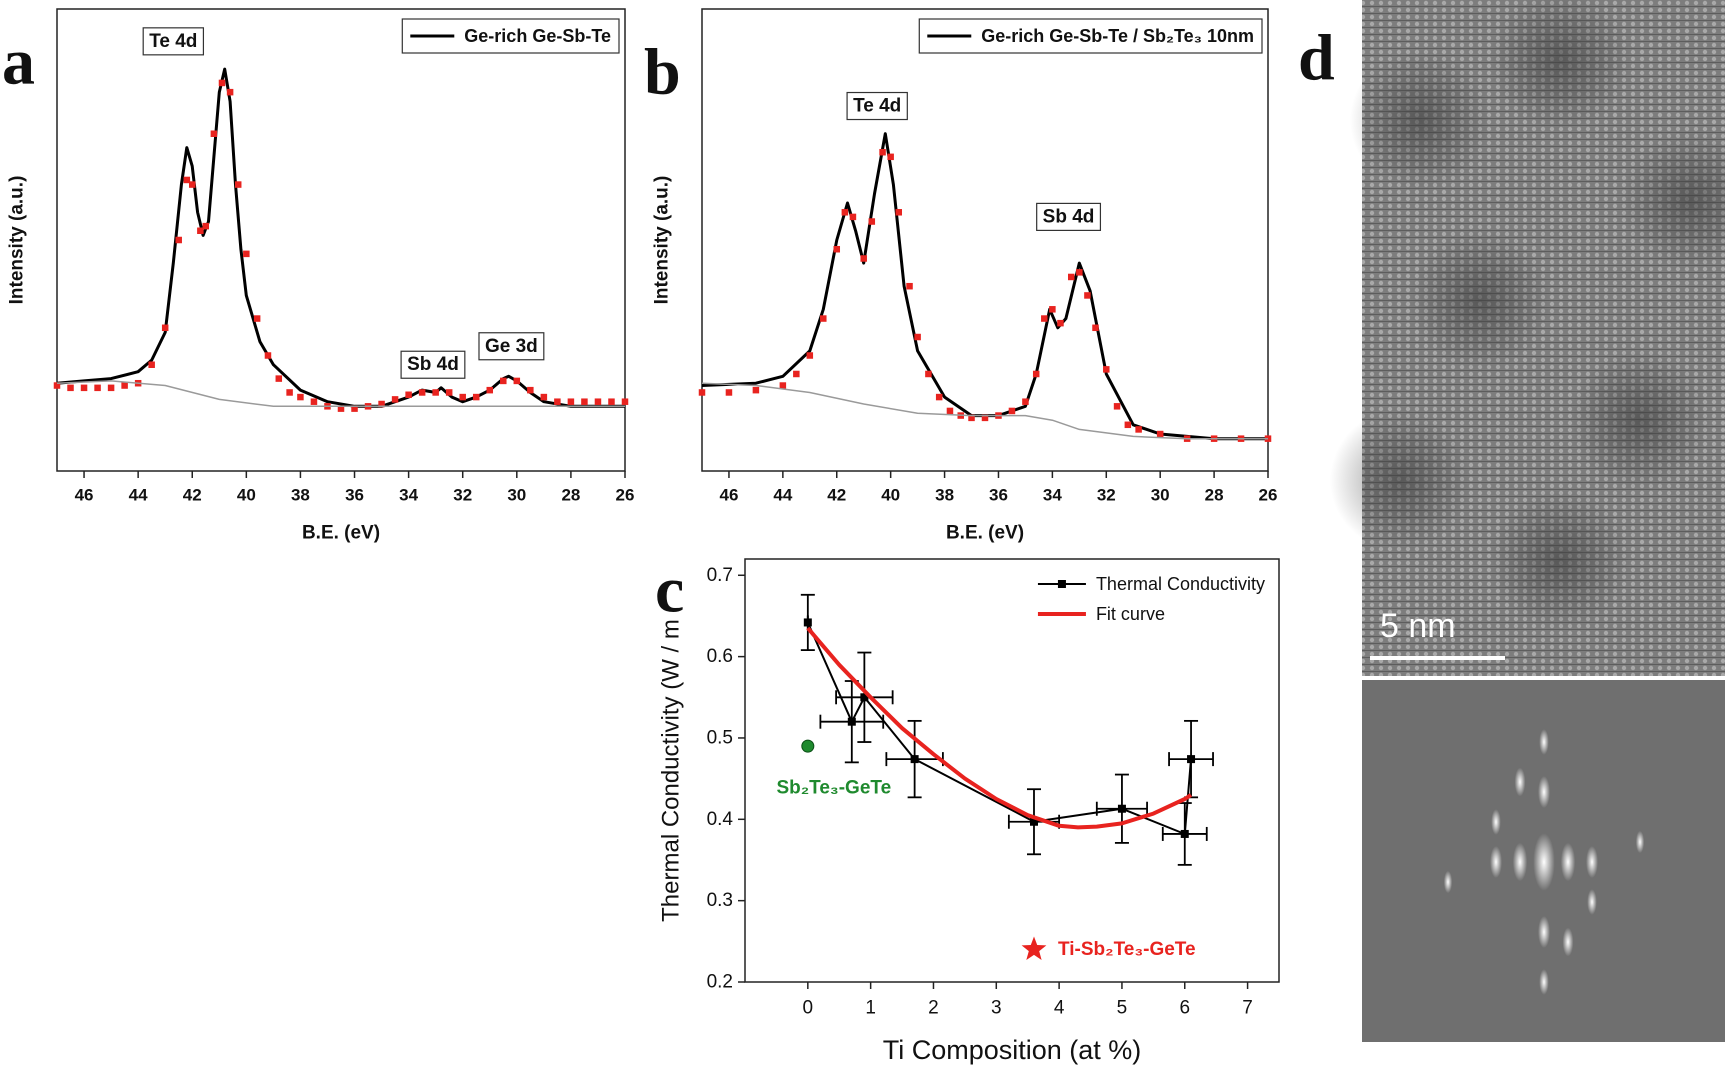 The height and width of the screenshot is (1072, 1725). What do you see at coordinates (890, 495) in the screenshot?
I see `x-tick-label: 40` at bounding box center [890, 495].